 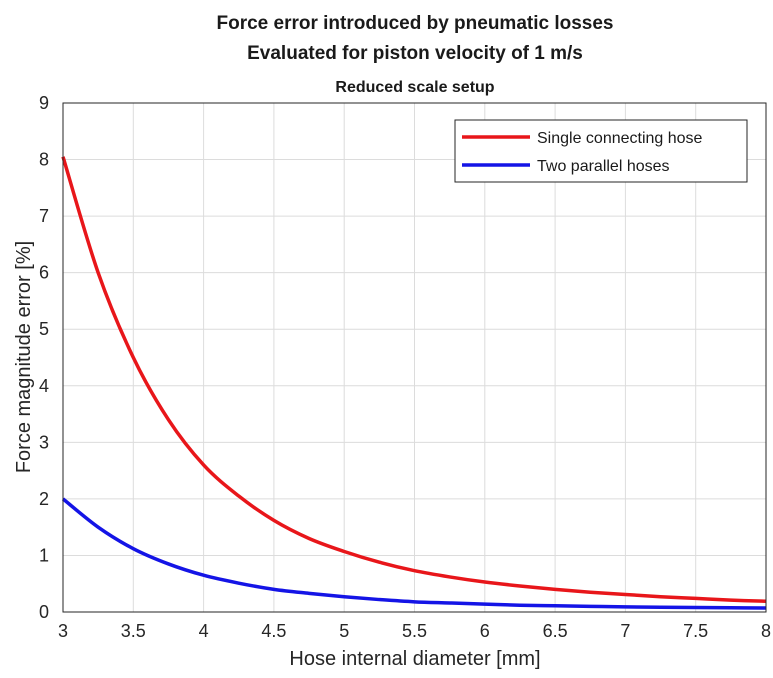 I want to click on y-tick-label: 1, so click(x=44, y=555).